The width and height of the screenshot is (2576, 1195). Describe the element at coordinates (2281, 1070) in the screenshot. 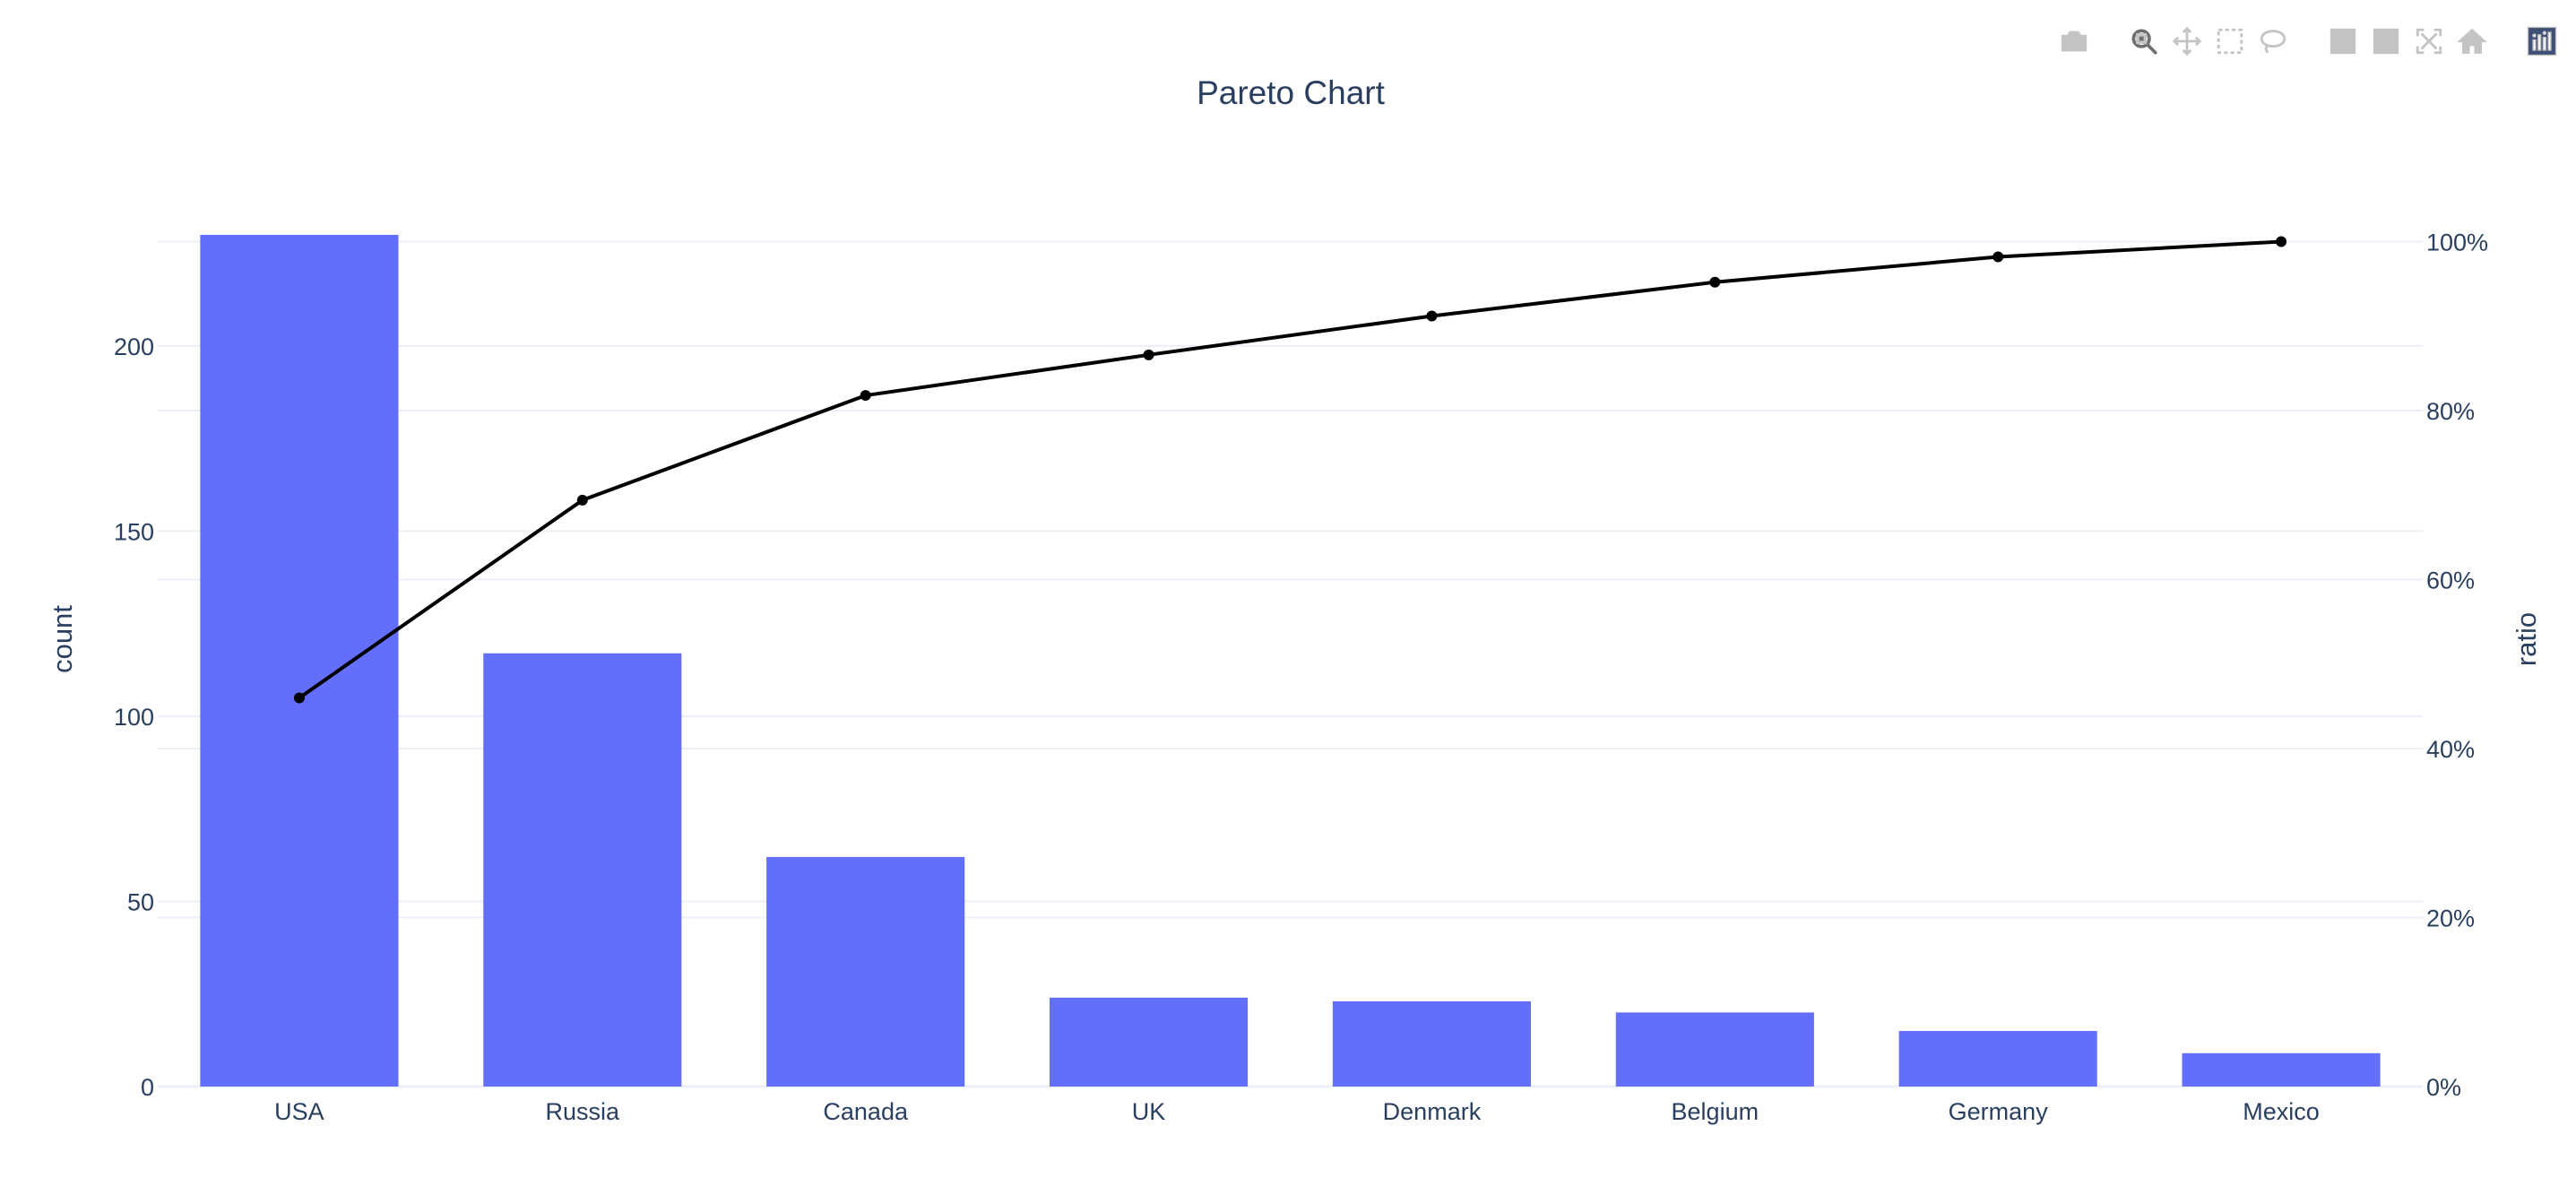

I see `bar-mexico` at that location.